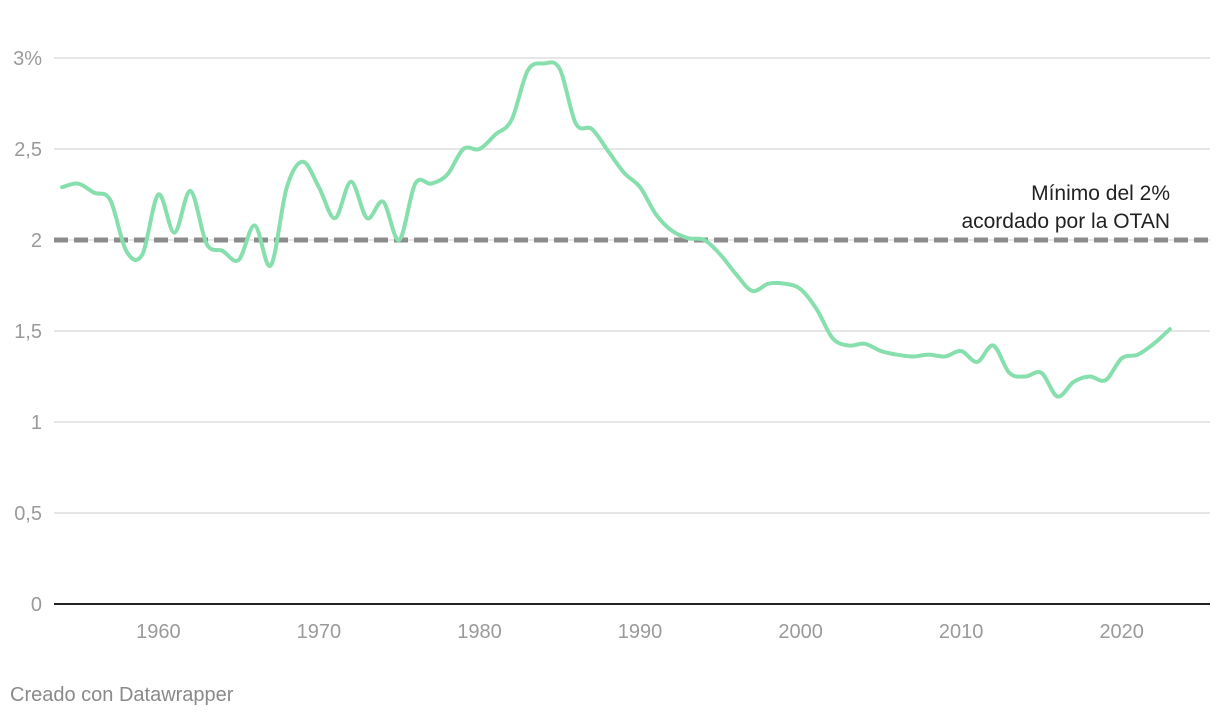  I want to click on x-tick-label: 1990, so click(640, 632).